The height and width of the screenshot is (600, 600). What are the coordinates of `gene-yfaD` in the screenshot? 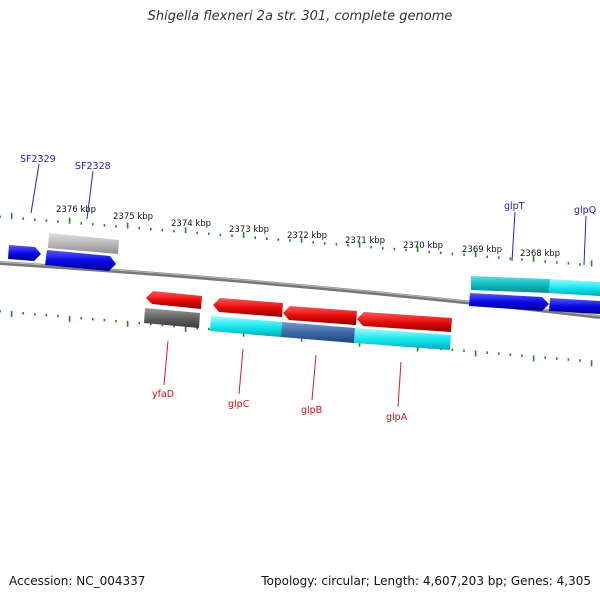 It's located at (174, 300).